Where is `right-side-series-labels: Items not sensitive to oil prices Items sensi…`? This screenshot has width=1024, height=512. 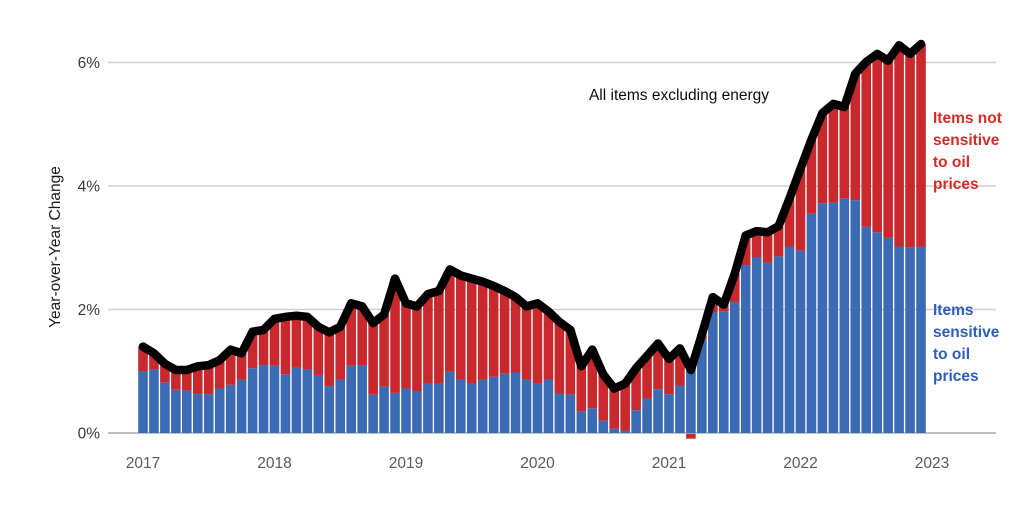 right-side-series-labels: Items not sensitive to oil prices Items sensi… is located at coordinates (967, 247).